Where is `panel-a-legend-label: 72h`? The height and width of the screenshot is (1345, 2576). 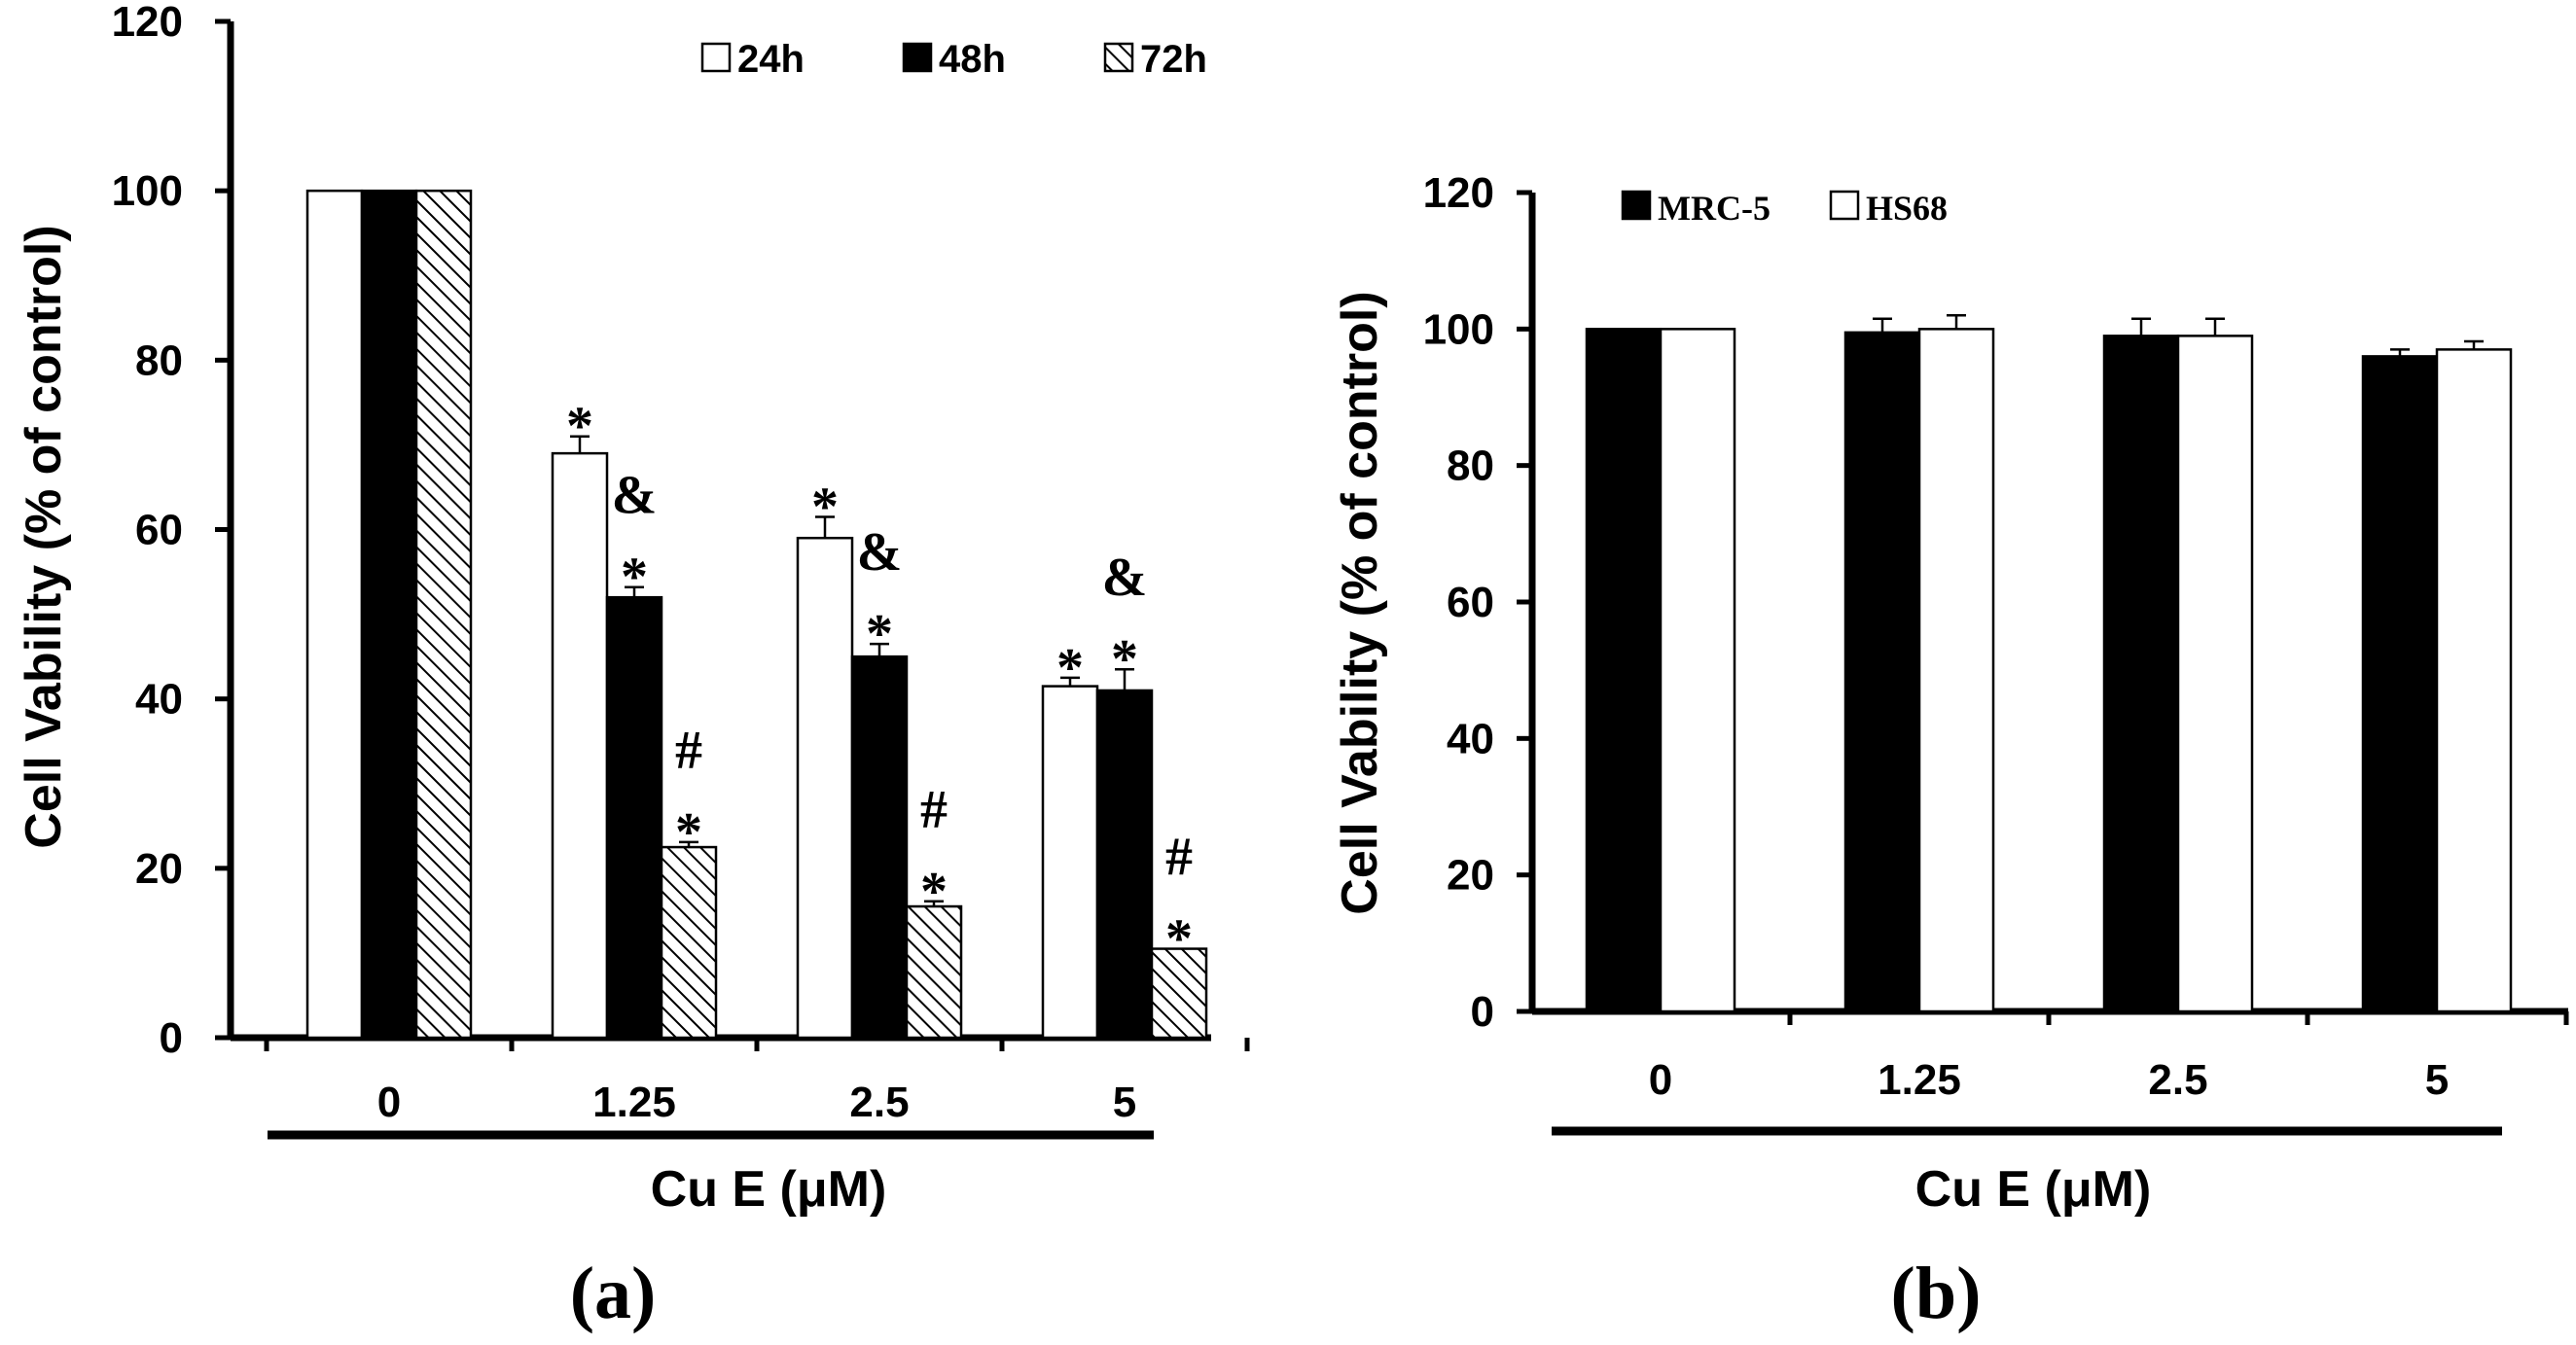
panel-a-legend-label: 72h is located at coordinates (1173, 59).